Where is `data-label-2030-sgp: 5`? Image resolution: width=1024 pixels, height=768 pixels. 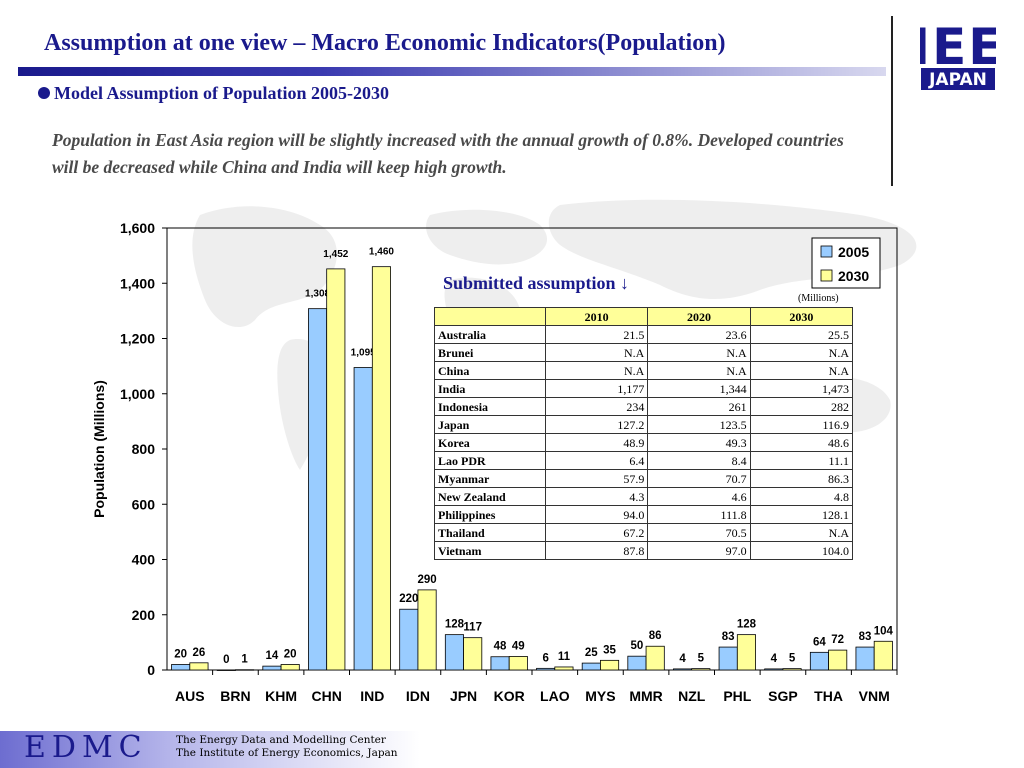
data-label-2030-sgp: 5 is located at coordinates (792, 659).